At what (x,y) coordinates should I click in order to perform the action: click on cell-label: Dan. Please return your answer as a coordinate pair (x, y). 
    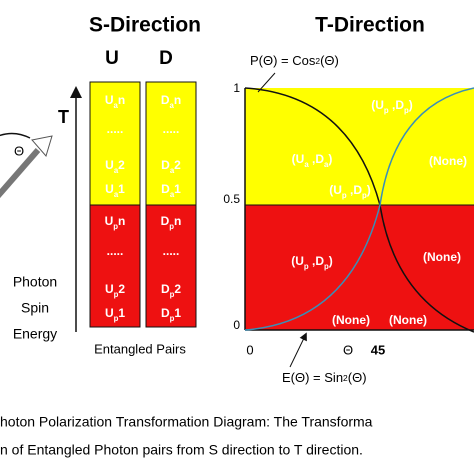
    Looking at the image, I should click on (171, 101).